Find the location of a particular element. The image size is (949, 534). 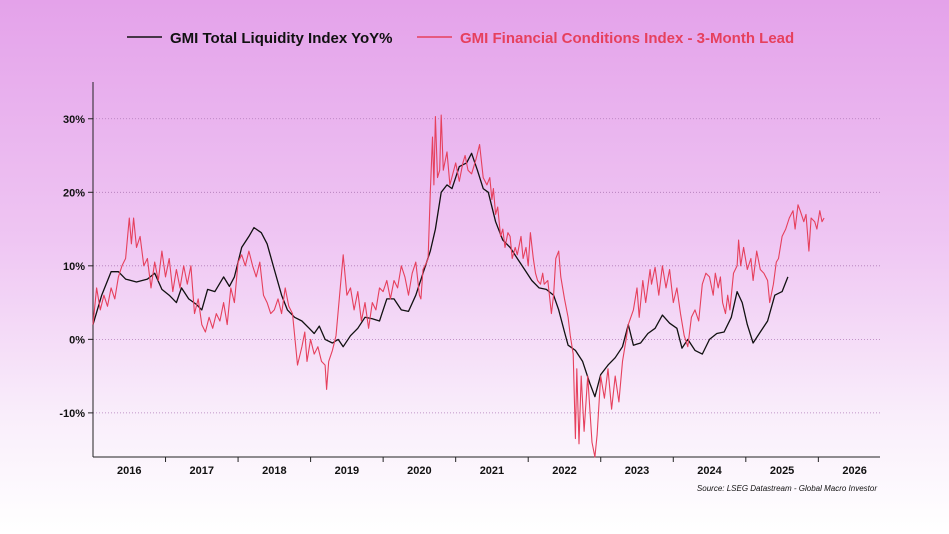

y-tick-label: 10% is located at coordinates (74, 267).